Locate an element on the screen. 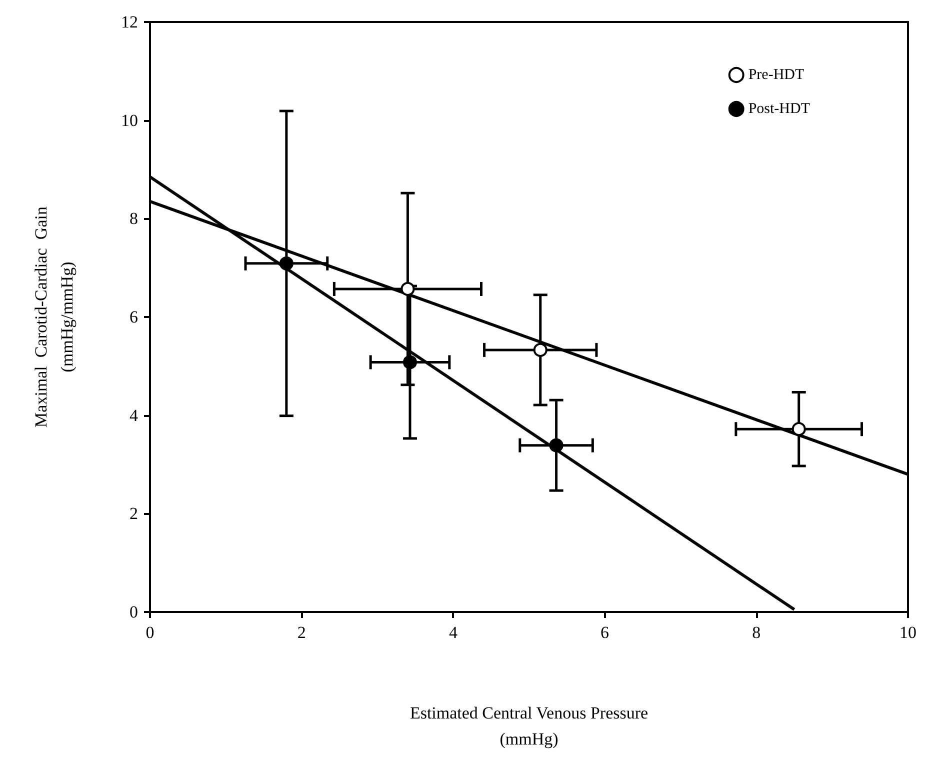 The height and width of the screenshot is (759, 925). x-tick-label: 0 is located at coordinates (150, 632).